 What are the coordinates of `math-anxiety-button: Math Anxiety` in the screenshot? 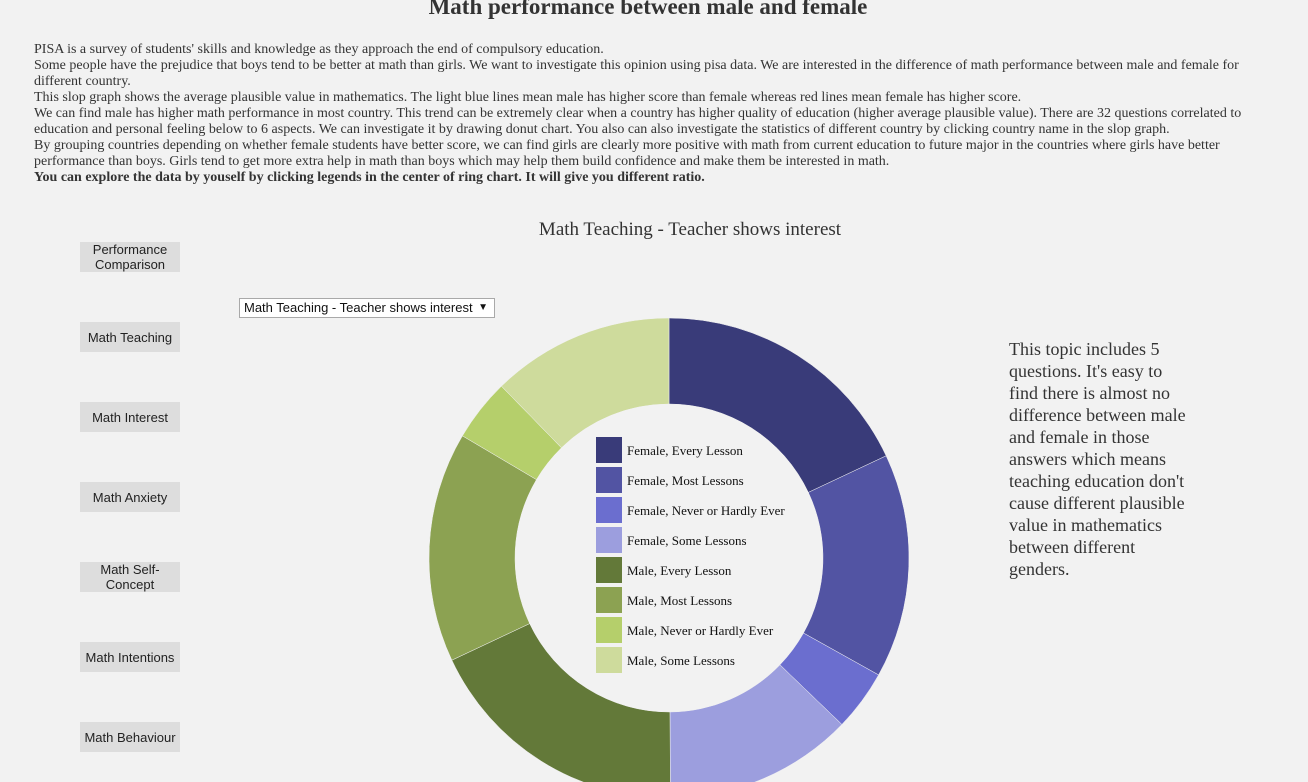 It's located at (130, 497).